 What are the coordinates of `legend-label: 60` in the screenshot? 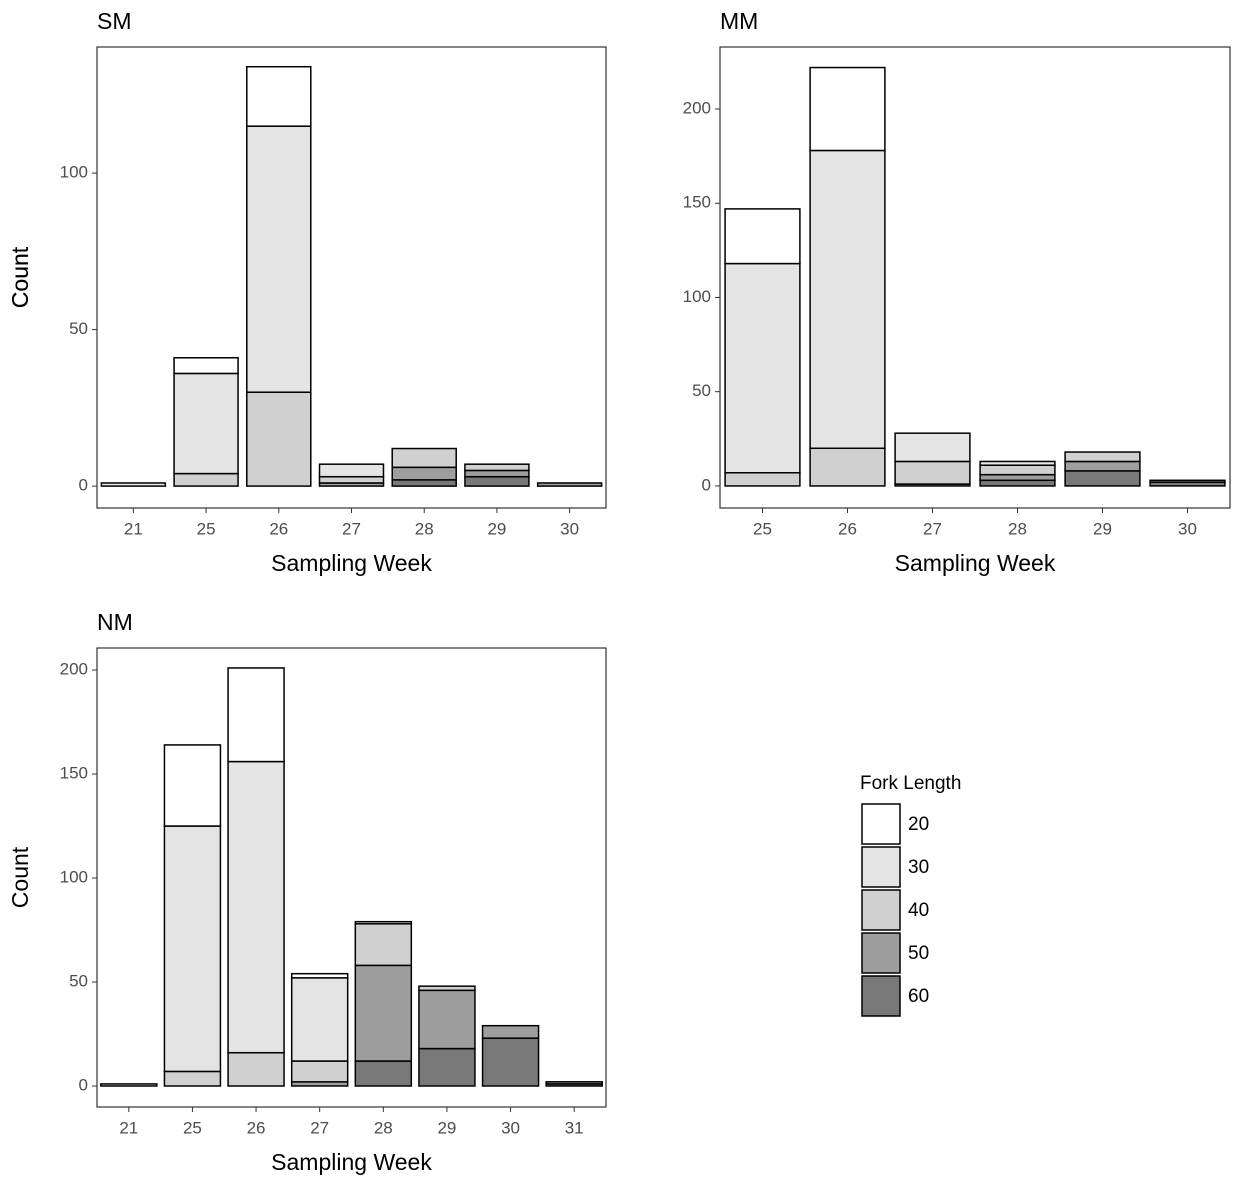 It's located at (918, 996).